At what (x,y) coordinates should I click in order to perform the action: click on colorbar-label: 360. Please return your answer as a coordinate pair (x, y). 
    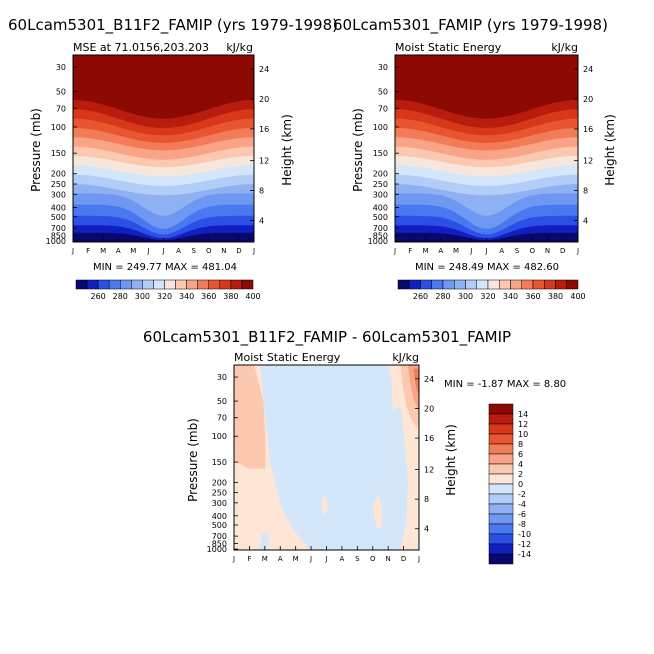
    Looking at the image, I should click on (532, 296).